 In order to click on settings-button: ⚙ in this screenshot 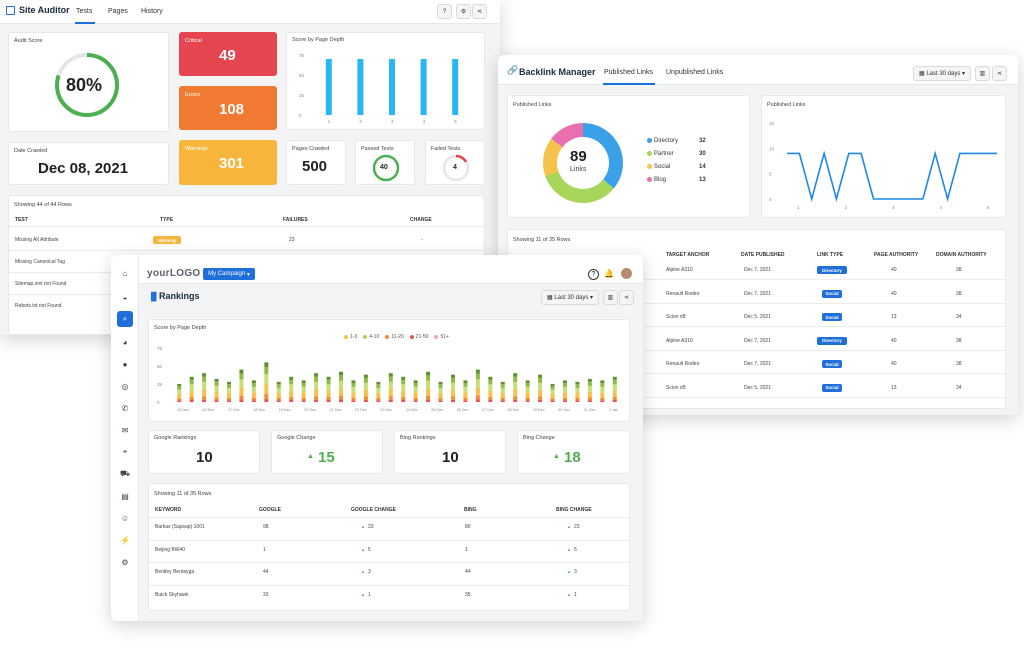, I will do `click(463, 11)`.